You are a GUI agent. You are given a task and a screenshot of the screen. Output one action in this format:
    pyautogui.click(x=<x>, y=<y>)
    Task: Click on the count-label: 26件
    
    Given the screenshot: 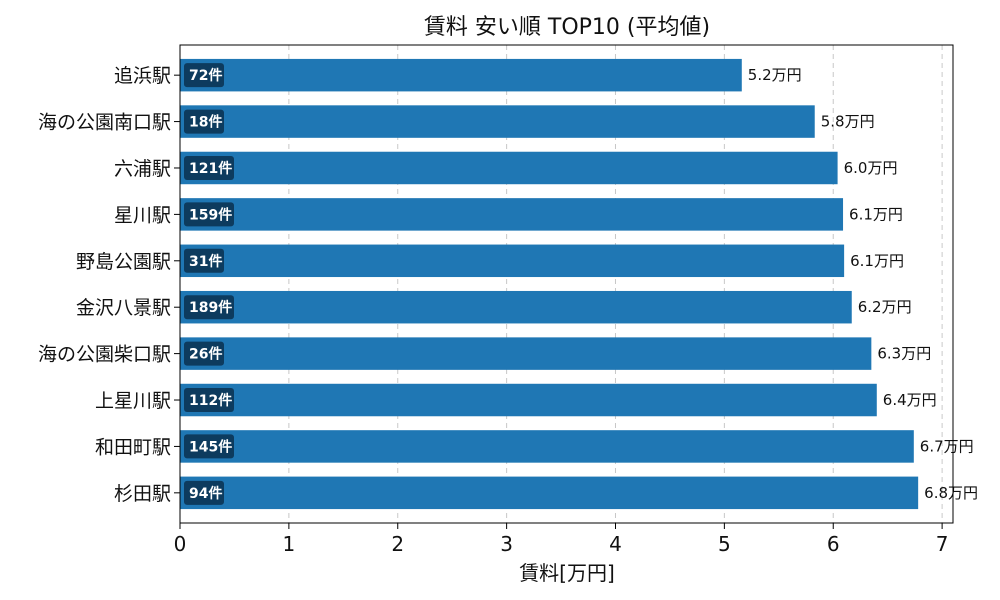 What is the action you would take?
    pyautogui.click(x=205, y=354)
    